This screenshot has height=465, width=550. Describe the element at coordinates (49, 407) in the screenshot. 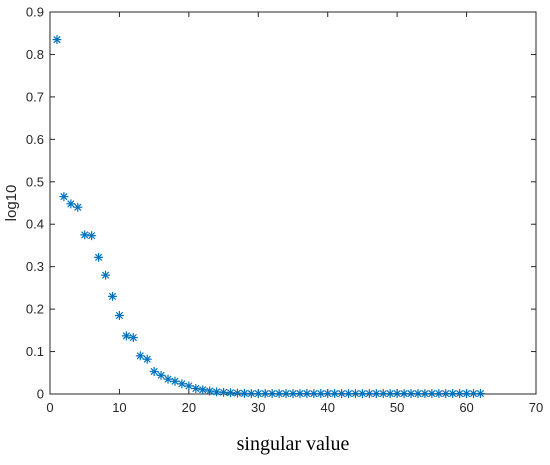

I see `x-tick-label: 0` at that location.